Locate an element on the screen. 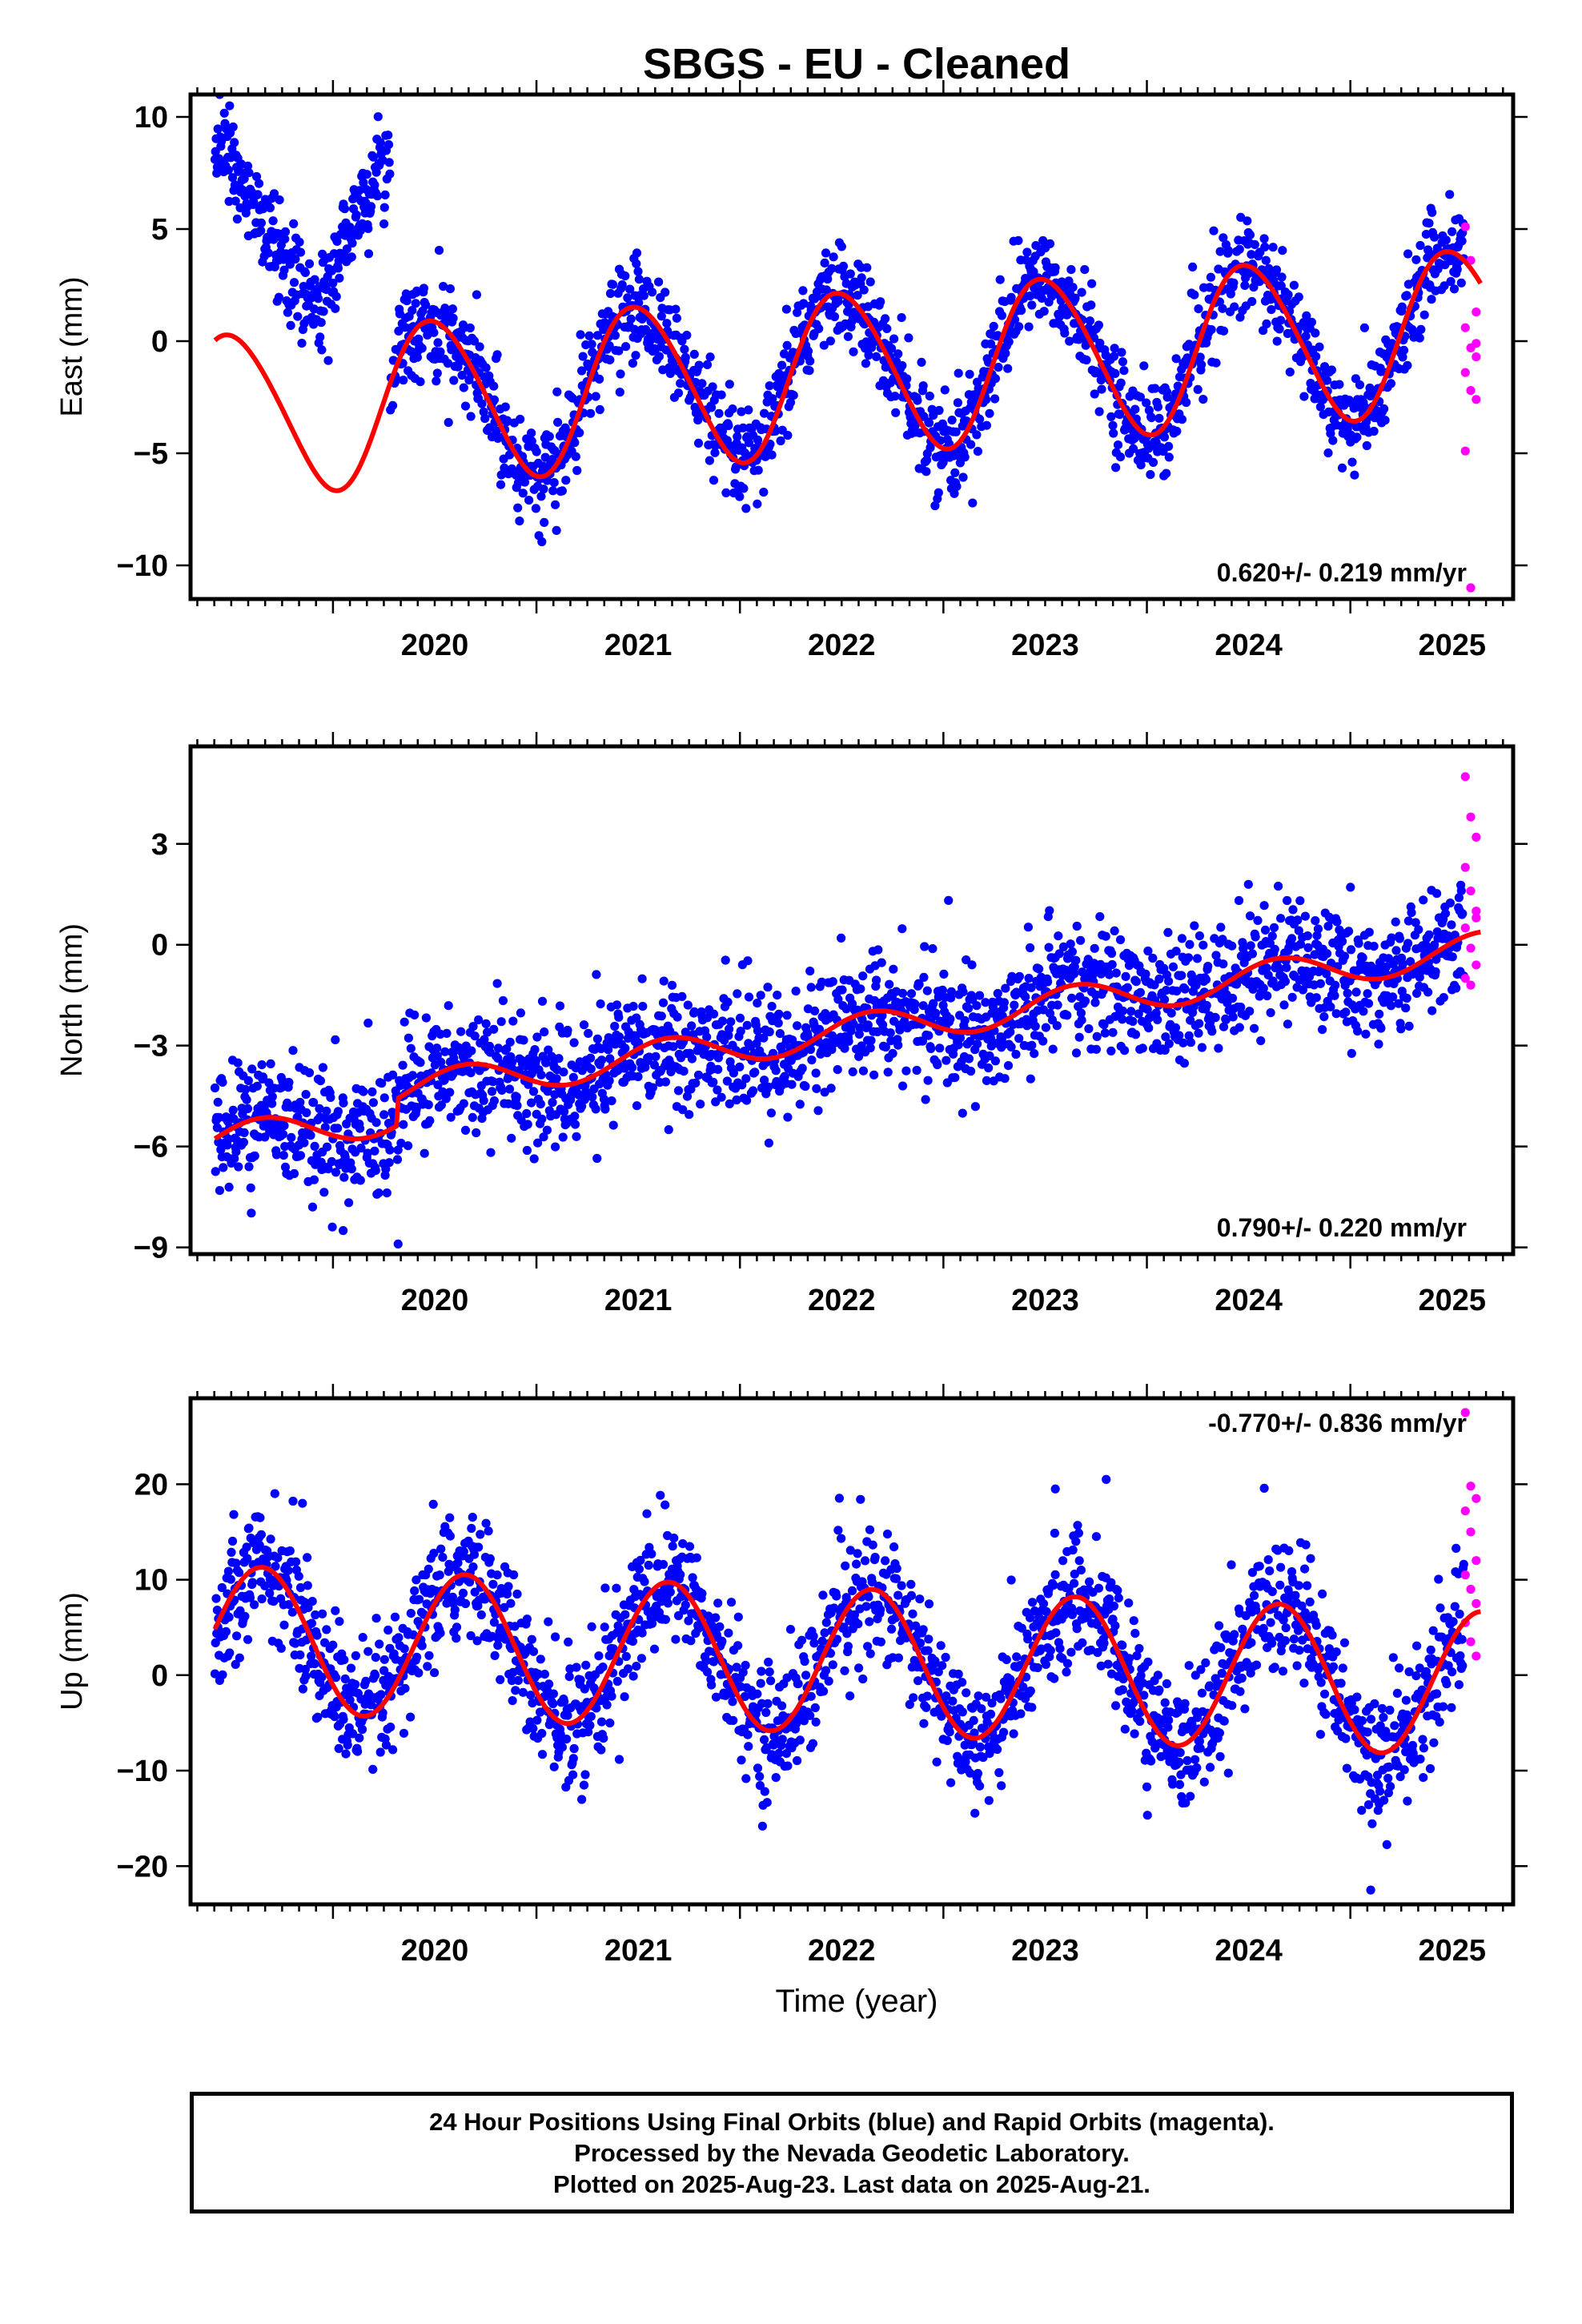  y-tick-label: −9 is located at coordinates (151, 1248).